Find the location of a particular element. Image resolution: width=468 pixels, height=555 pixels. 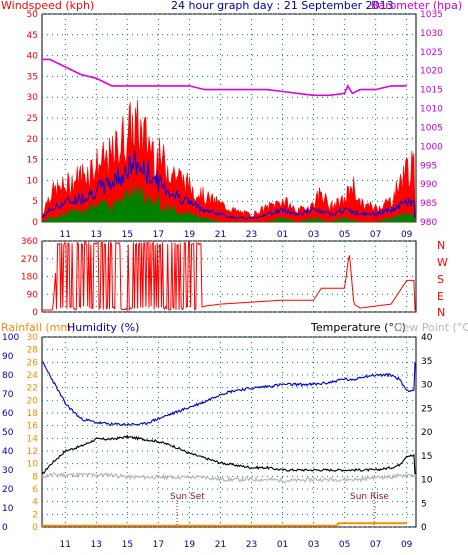

rainfall-tick-label: 24 is located at coordinates (33, 376).